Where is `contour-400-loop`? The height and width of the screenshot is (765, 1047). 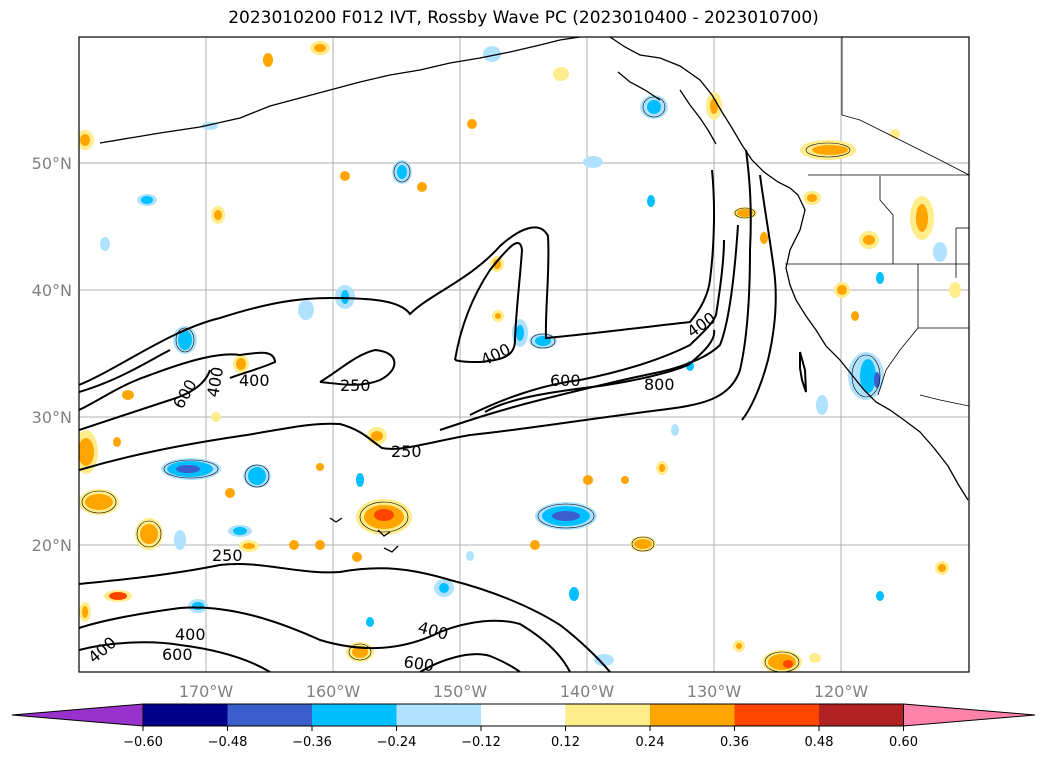 contour-400-loop is located at coordinates (489, 303).